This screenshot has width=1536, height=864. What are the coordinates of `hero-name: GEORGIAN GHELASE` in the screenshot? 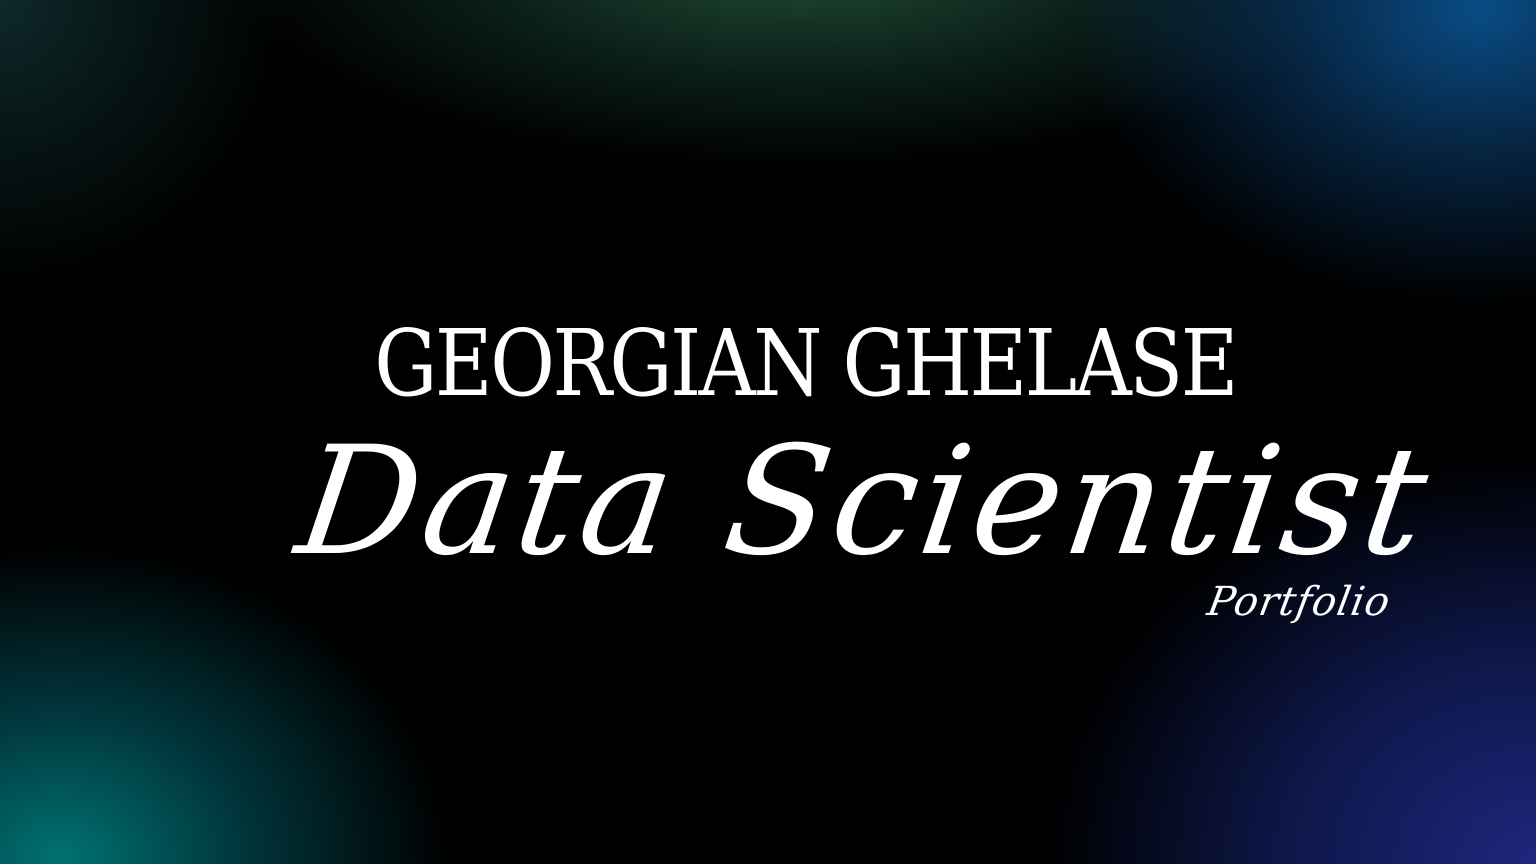 It's located at (806, 363).